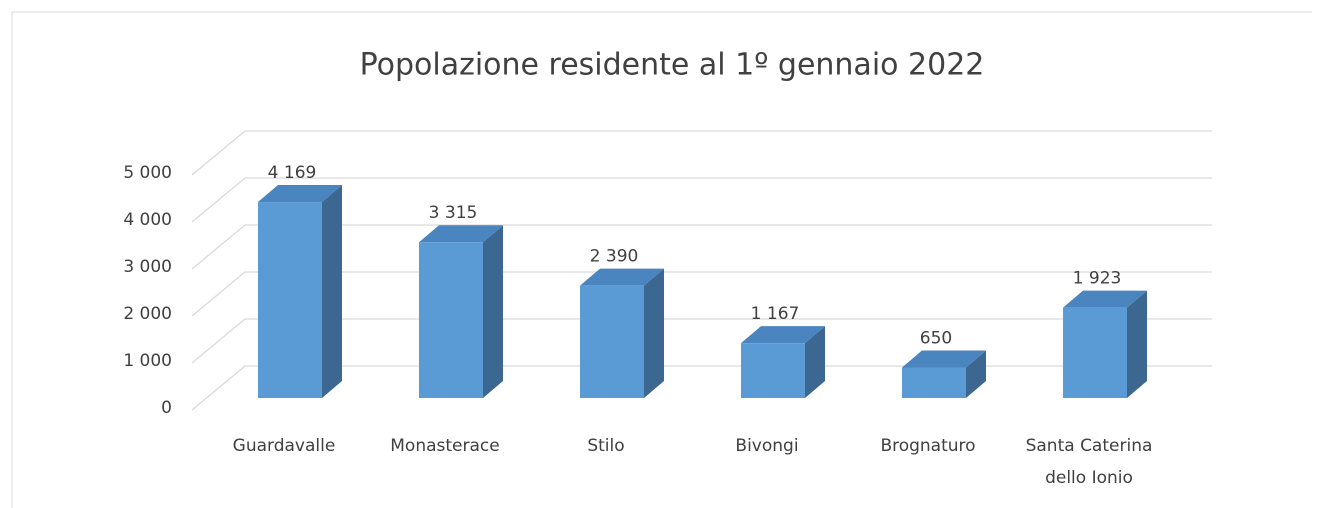 The width and height of the screenshot is (1324, 508). What do you see at coordinates (453, 213) in the screenshot?
I see `data-label: 3 315` at bounding box center [453, 213].